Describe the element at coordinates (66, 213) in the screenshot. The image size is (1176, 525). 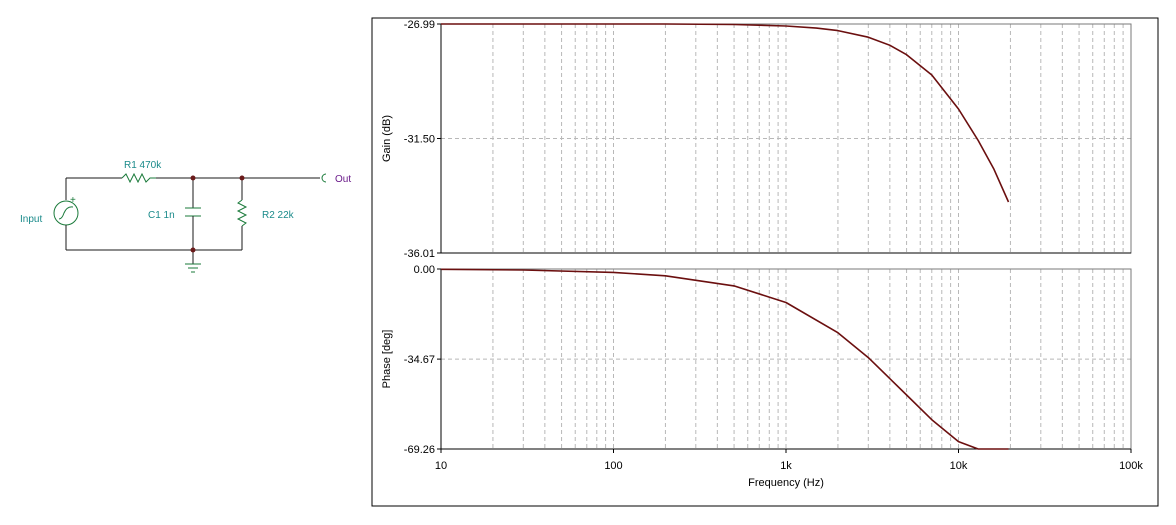
I see `source-waveform-icon` at that location.